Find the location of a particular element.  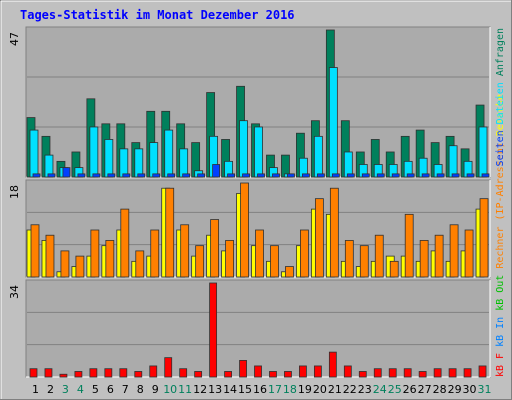

x-tick-label: 31 is located at coordinates (485, 389).